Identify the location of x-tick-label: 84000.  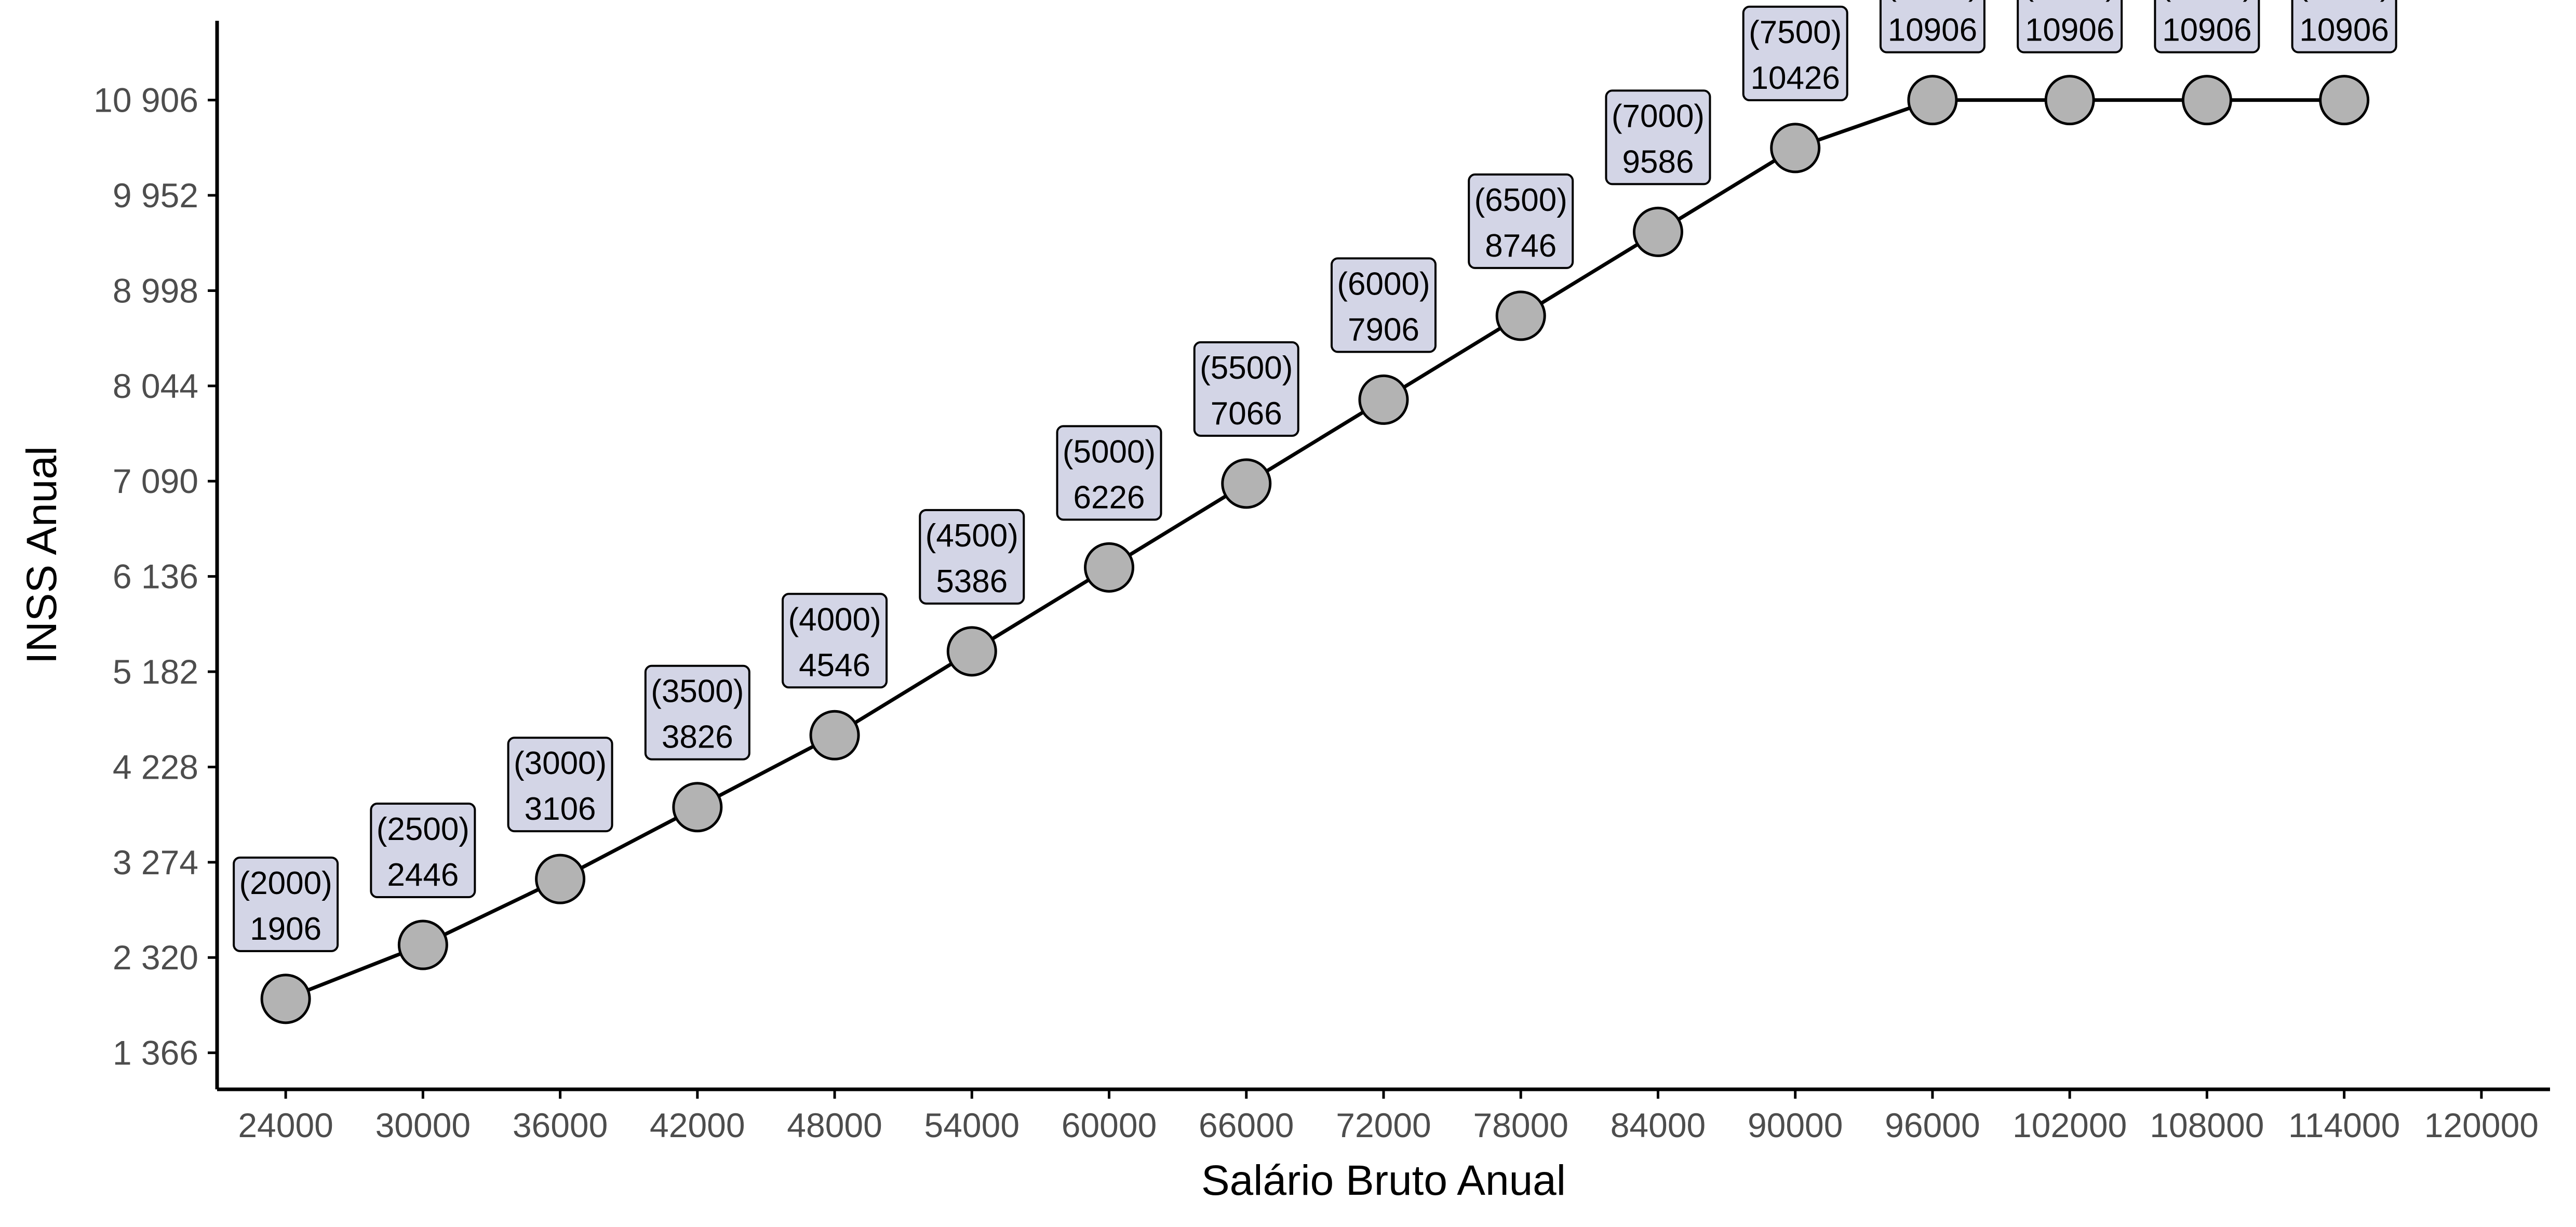
(1659, 1125).